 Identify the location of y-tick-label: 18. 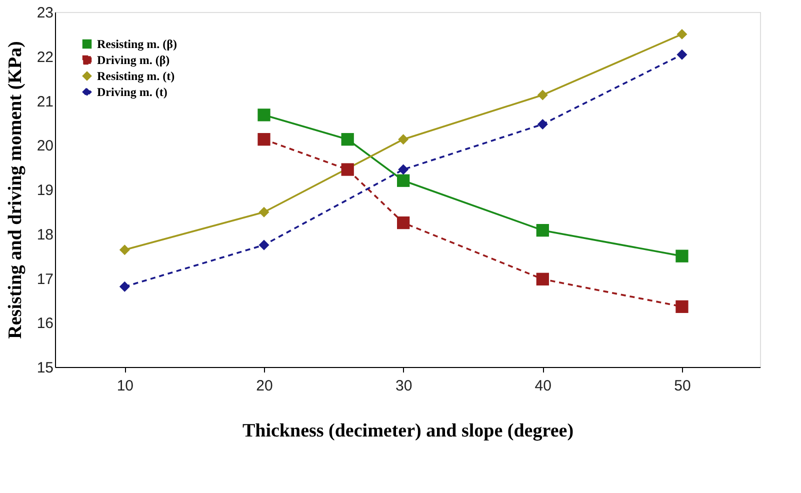
(45, 235).